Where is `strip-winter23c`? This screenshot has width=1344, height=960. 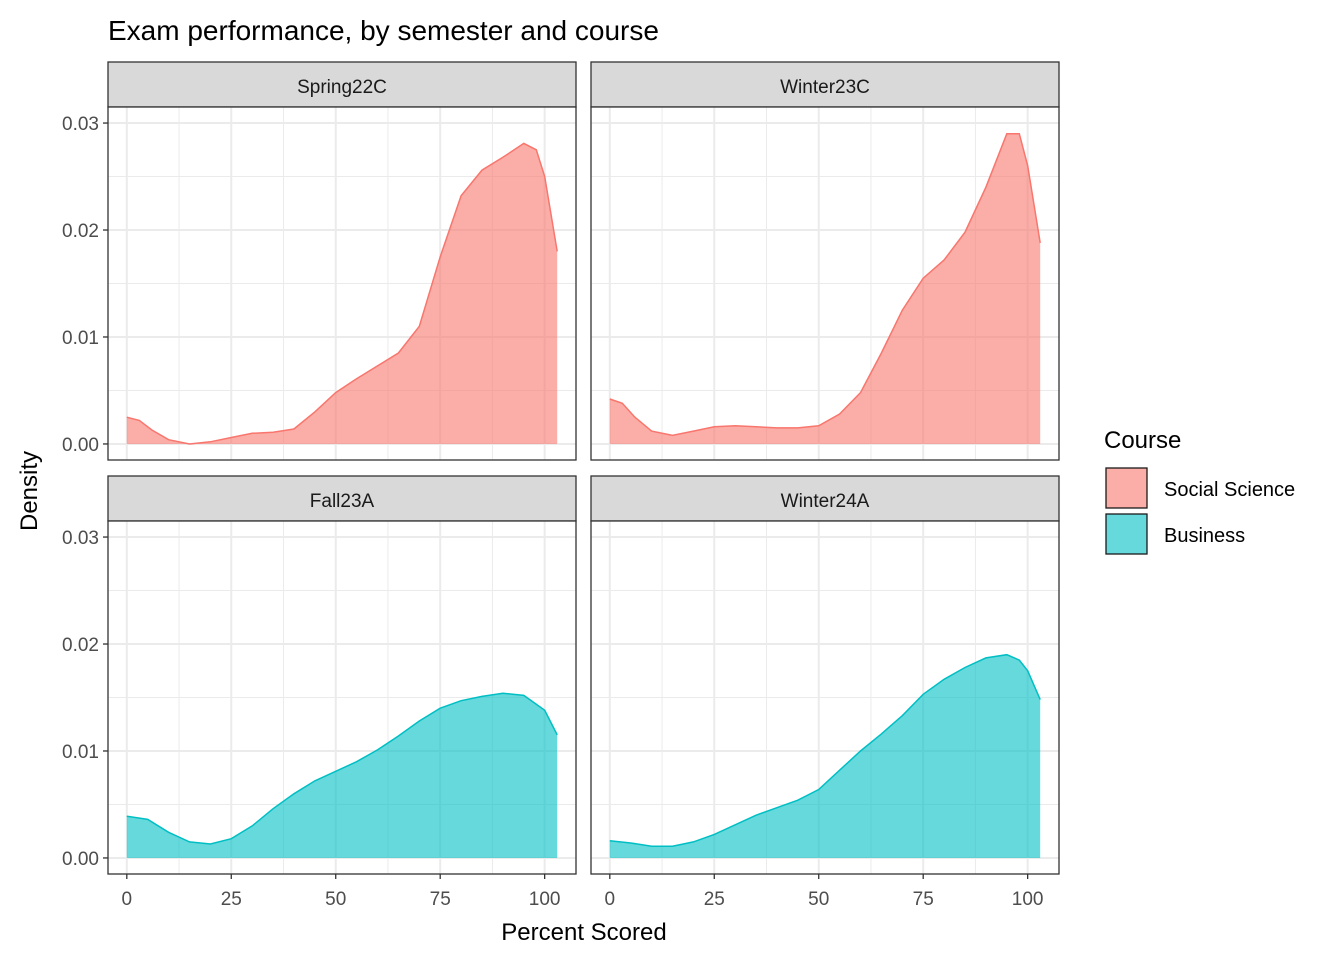
strip-winter23c is located at coordinates (825, 84).